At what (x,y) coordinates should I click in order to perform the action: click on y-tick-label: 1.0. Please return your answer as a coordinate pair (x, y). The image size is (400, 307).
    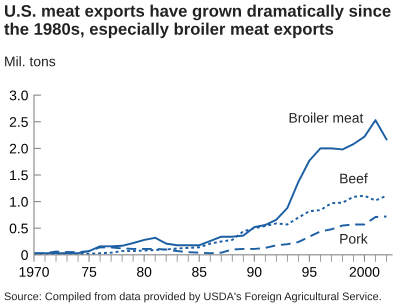
    Looking at the image, I should click on (19, 201).